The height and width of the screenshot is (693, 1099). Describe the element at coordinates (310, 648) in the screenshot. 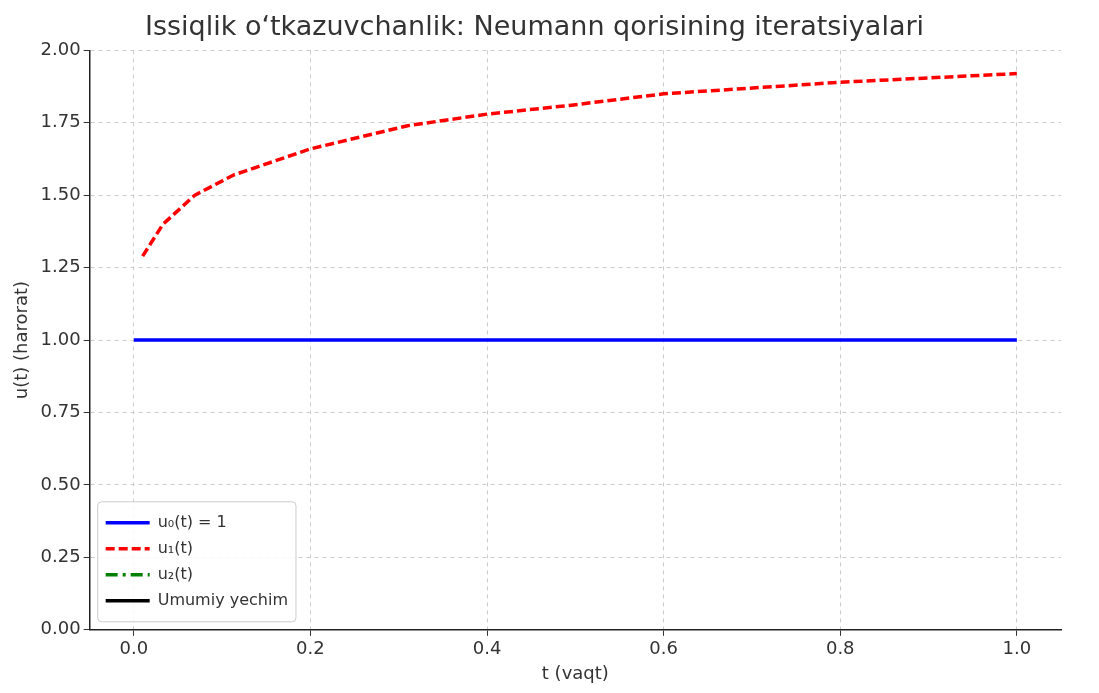

I see `x-tick-label: 0.2` at that location.